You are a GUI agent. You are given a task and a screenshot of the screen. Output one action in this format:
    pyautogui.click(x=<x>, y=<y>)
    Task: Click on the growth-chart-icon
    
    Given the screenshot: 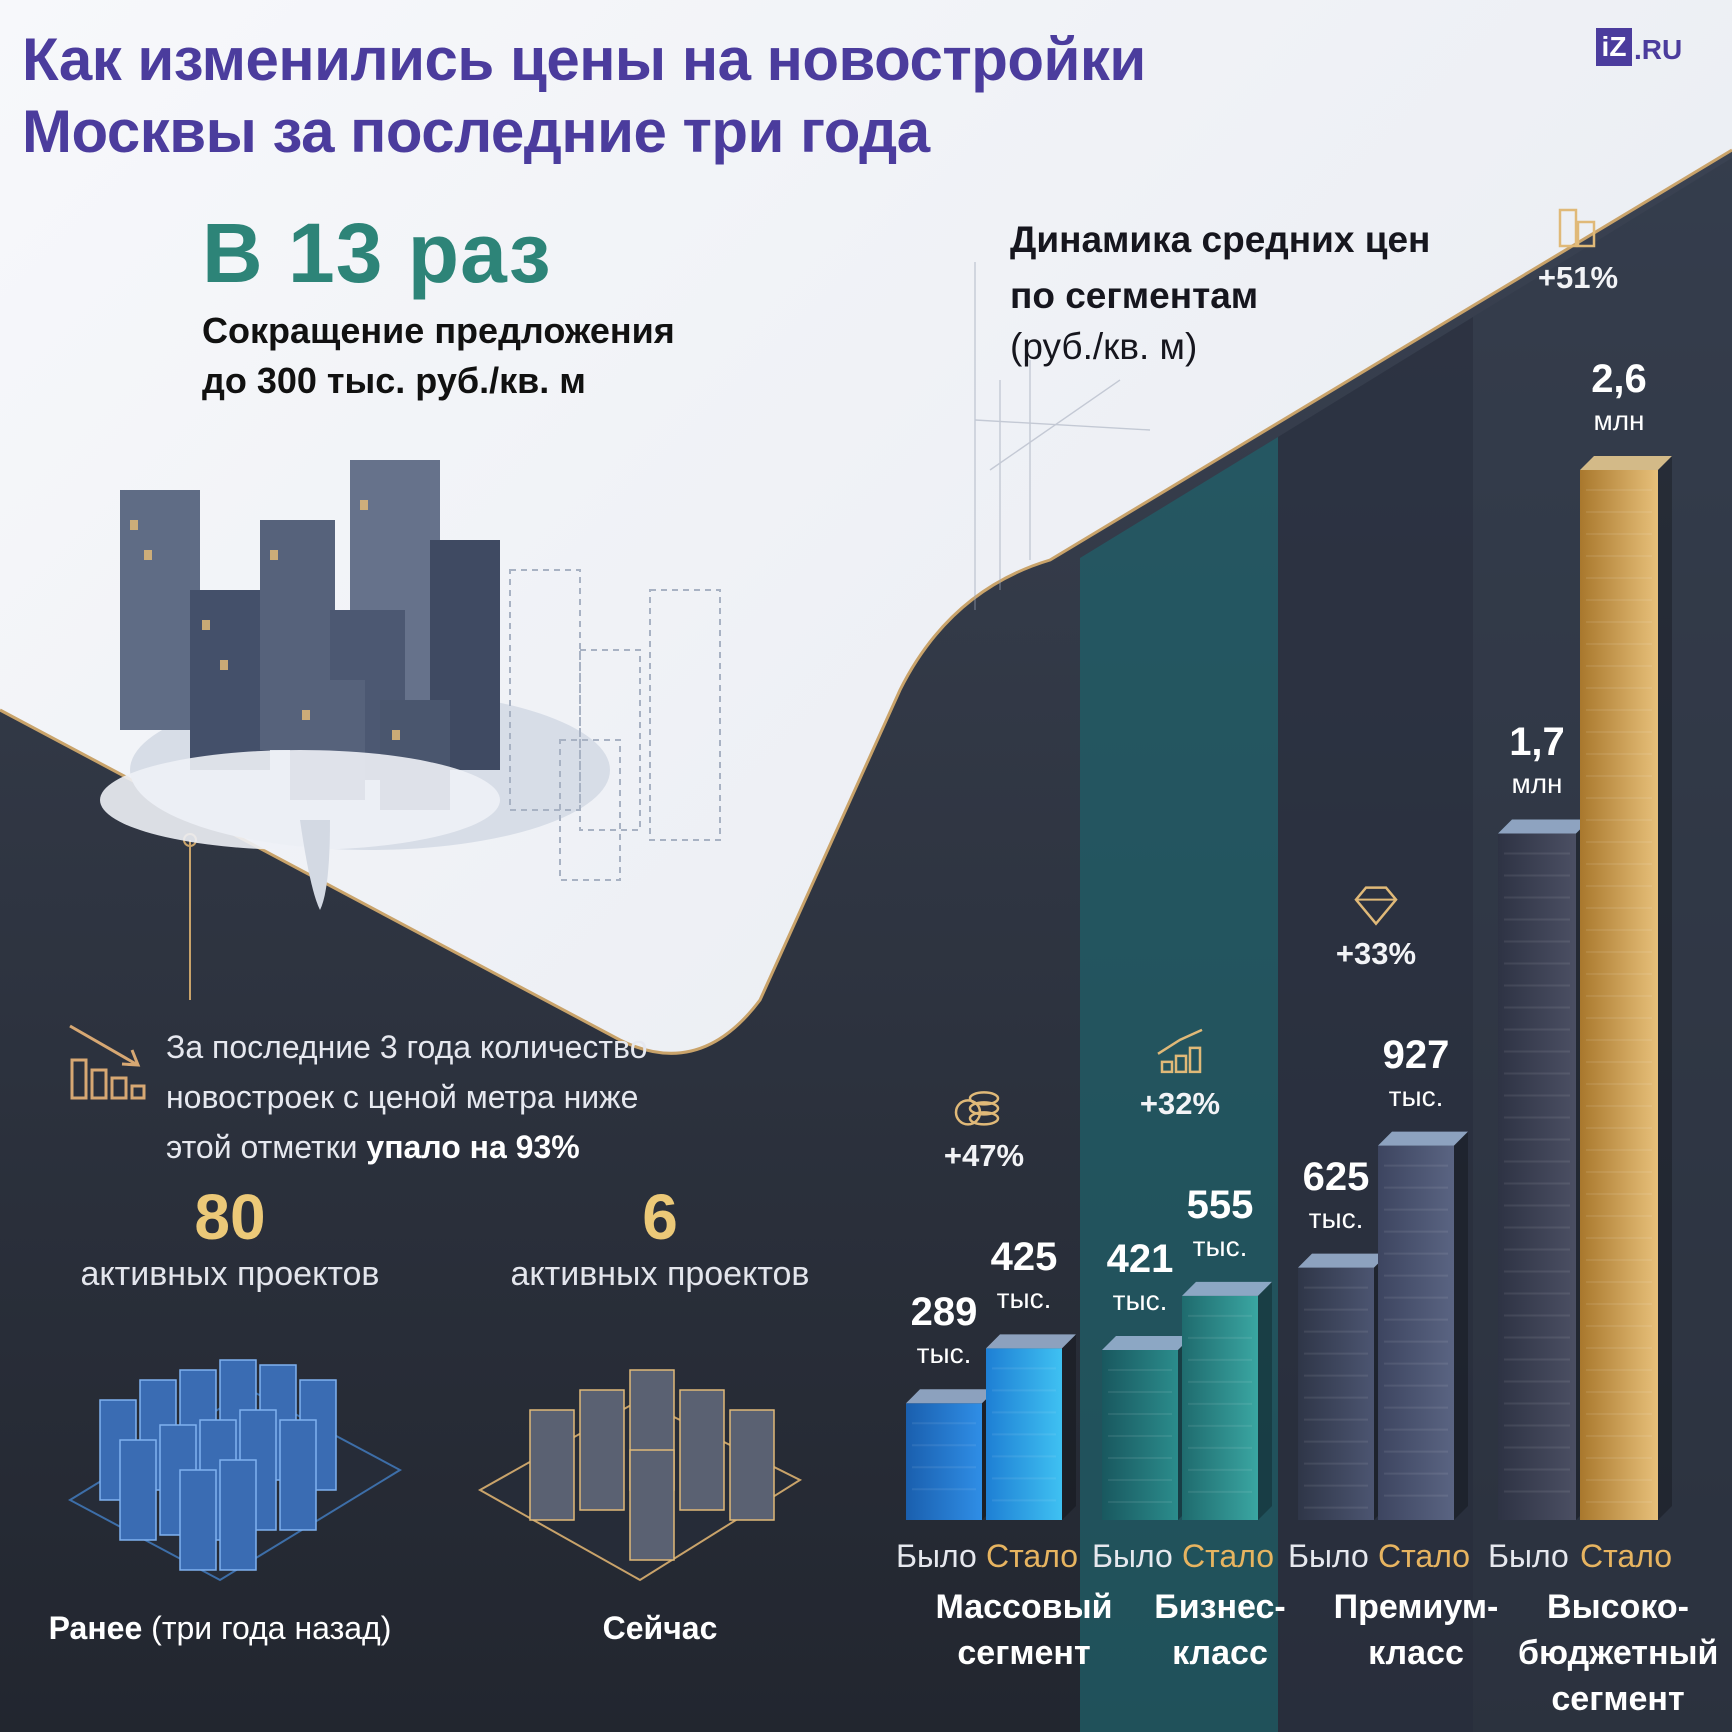 What is the action you would take?
    pyautogui.click(x=1180, y=1051)
    